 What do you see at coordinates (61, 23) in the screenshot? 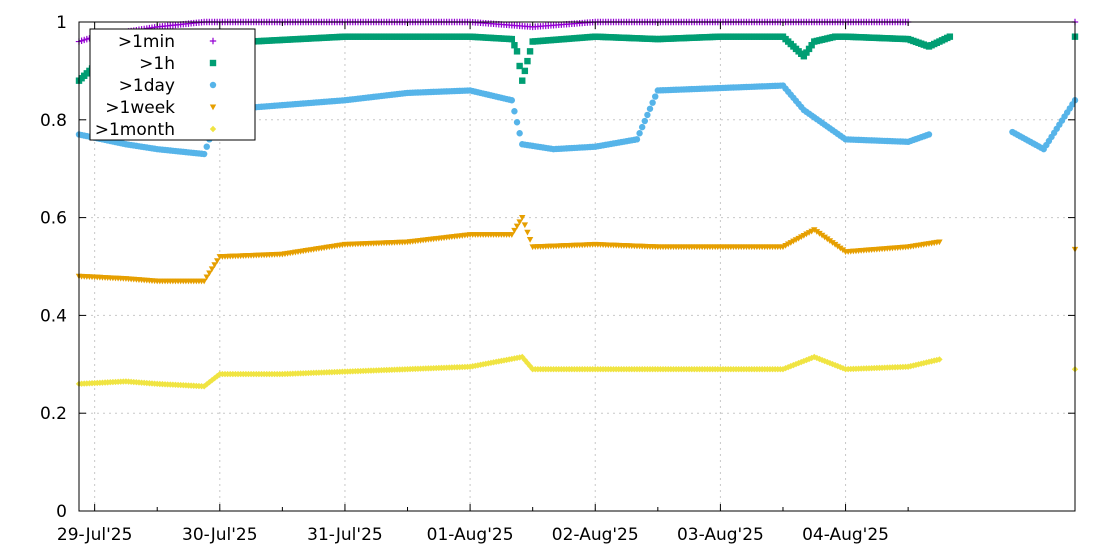
I see `y-tick-label: 1` at bounding box center [61, 23].